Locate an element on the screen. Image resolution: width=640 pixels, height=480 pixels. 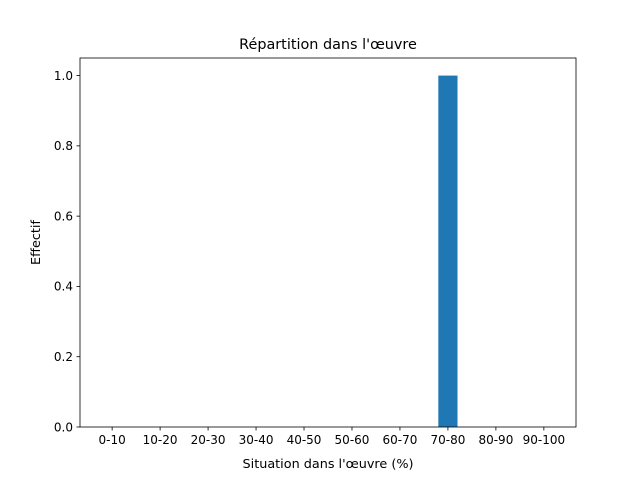
y-tick-label: 0.4 is located at coordinates (63, 287).